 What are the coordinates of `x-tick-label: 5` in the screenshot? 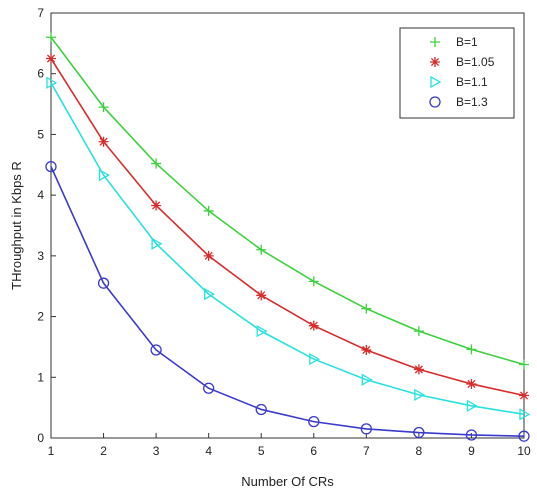 It's located at (261, 451).